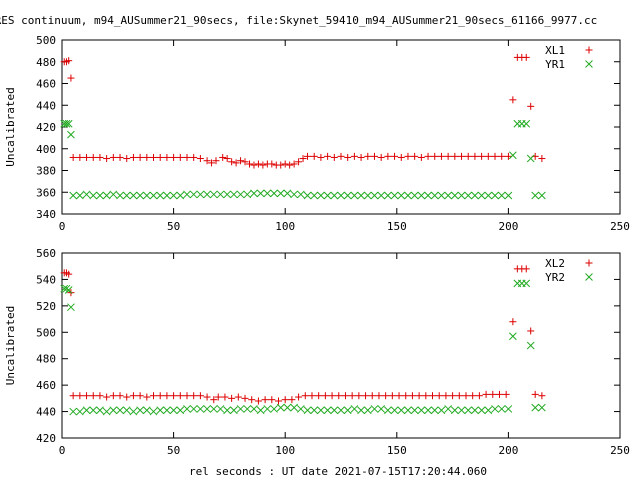  What do you see at coordinates (508, 226) in the screenshot?
I see `x-tick-label: 200` at bounding box center [508, 226].